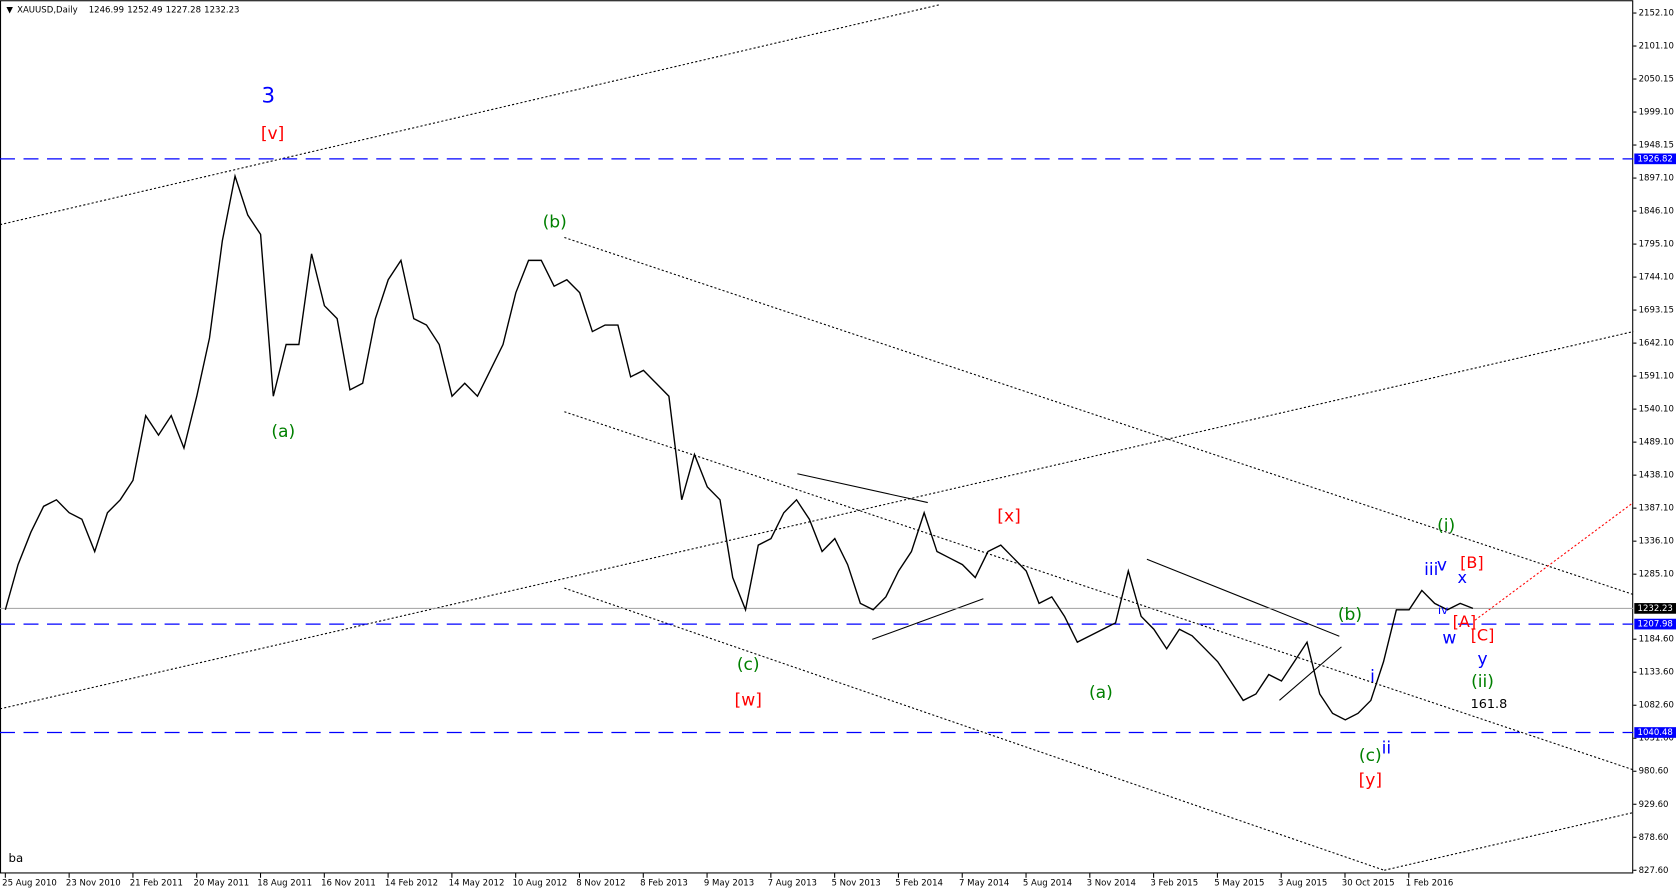 The width and height of the screenshot is (1676, 894). I want to click on y-tick-label: 1591.10, so click(1656, 377).